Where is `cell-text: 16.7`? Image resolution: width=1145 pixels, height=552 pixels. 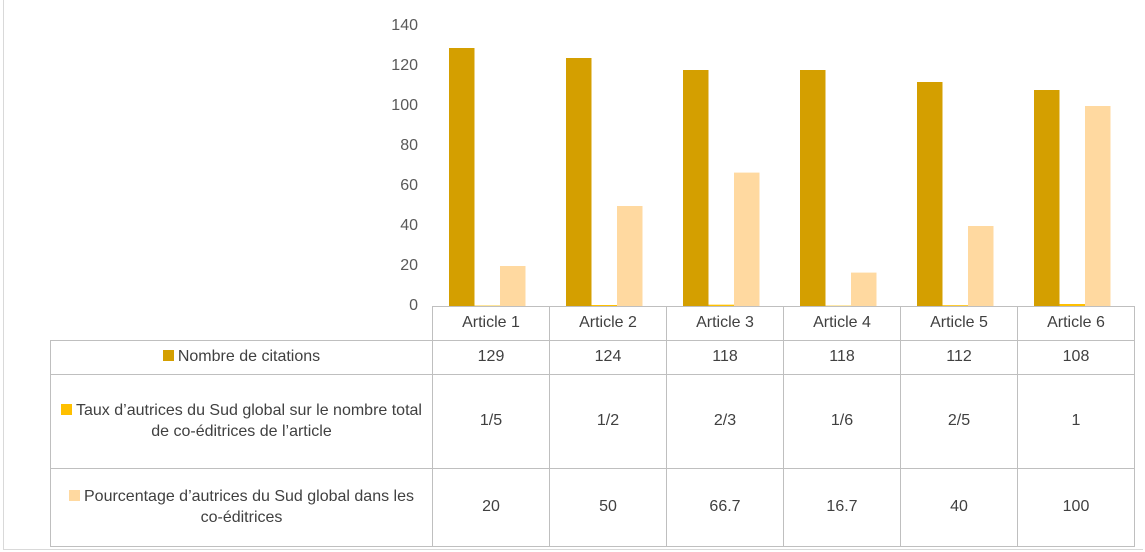 cell-text: 16.7 is located at coordinates (842, 507).